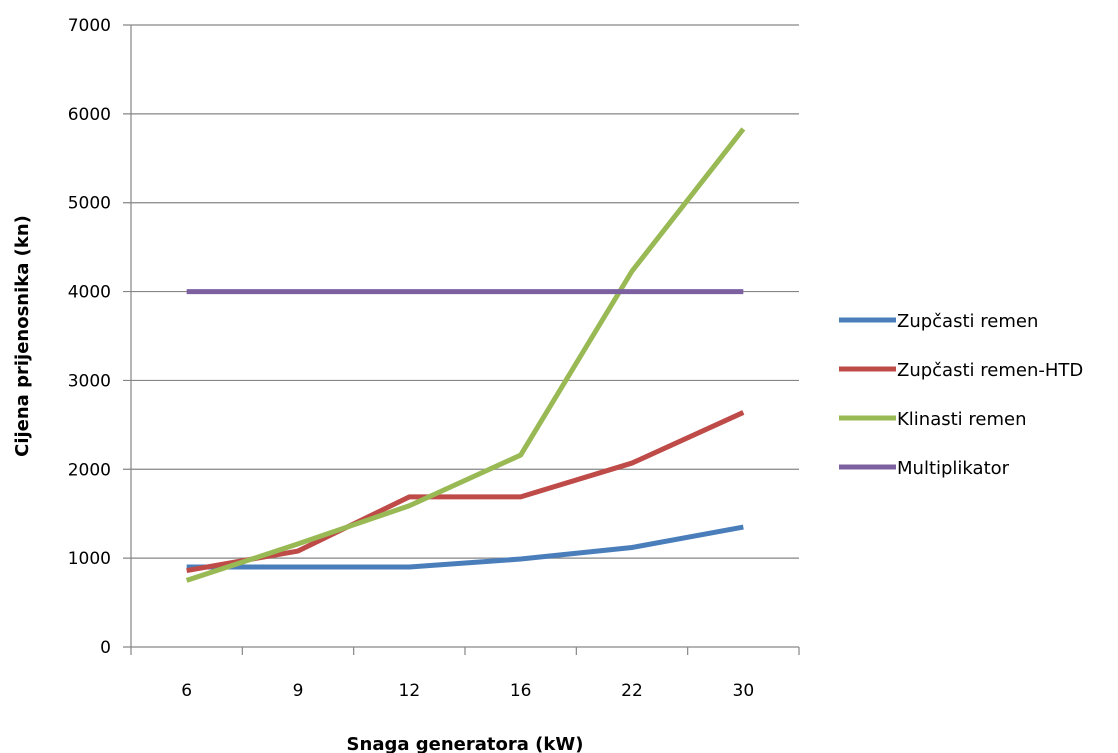  Describe the element at coordinates (186, 691) in the screenshot. I see `x-tick-label: 6` at that location.